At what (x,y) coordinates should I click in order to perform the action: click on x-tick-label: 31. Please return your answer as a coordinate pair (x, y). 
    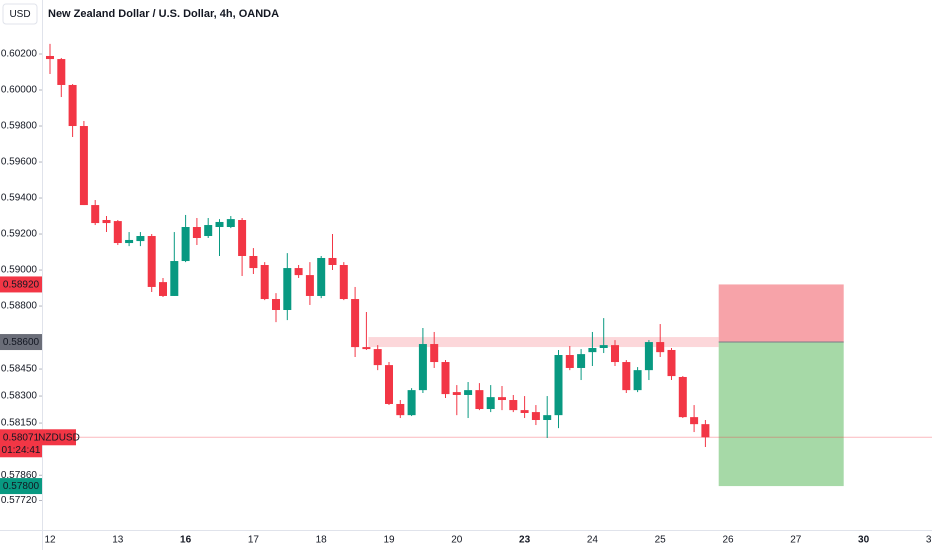
    Looking at the image, I should click on (929, 540).